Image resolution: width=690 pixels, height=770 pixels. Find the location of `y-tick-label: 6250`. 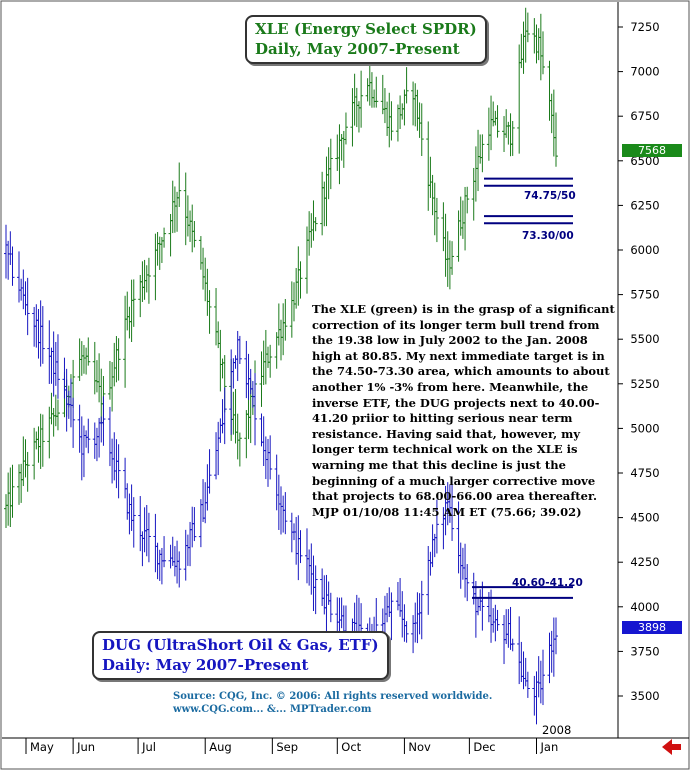

y-tick-label: 6250 is located at coordinates (644, 205).